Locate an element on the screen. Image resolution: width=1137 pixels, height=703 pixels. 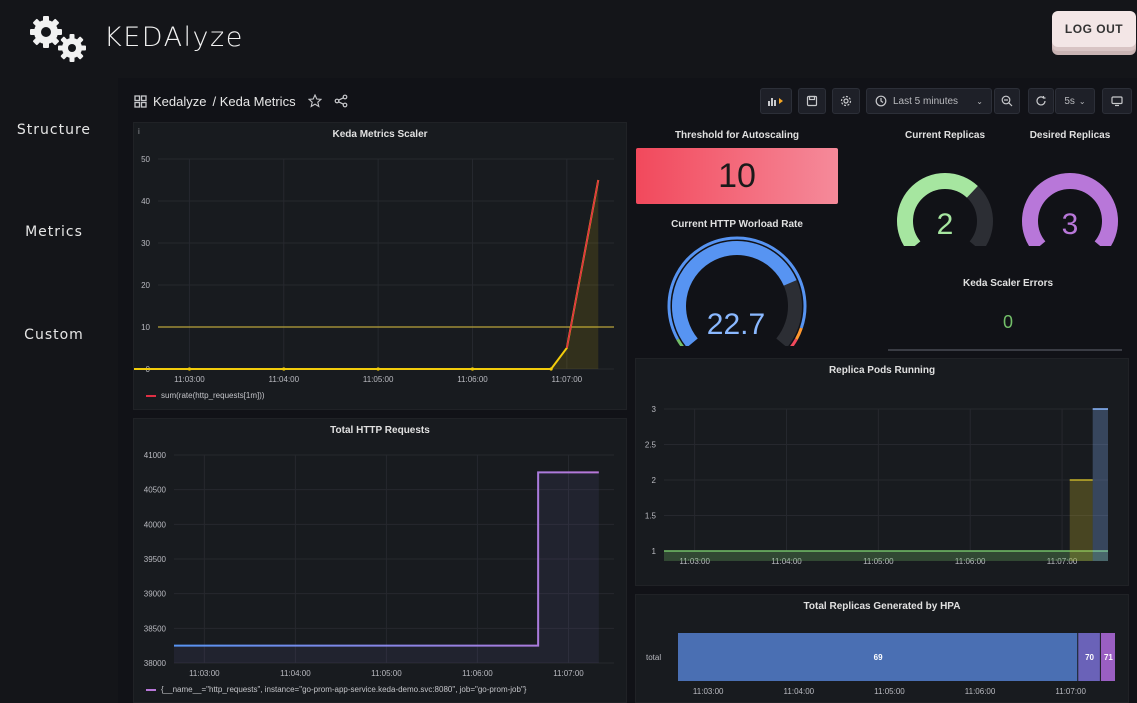
refresh-interval-picker: 5s ⌄ is located at coordinates (1075, 101).